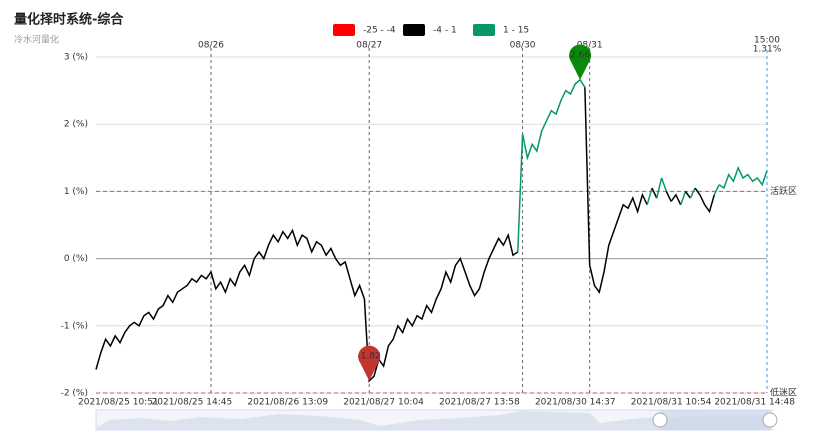 The height and width of the screenshot is (436, 839). What do you see at coordinates (445, 31) in the screenshot?
I see `legend-label: -4 - 1` at bounding box center [445, 31].